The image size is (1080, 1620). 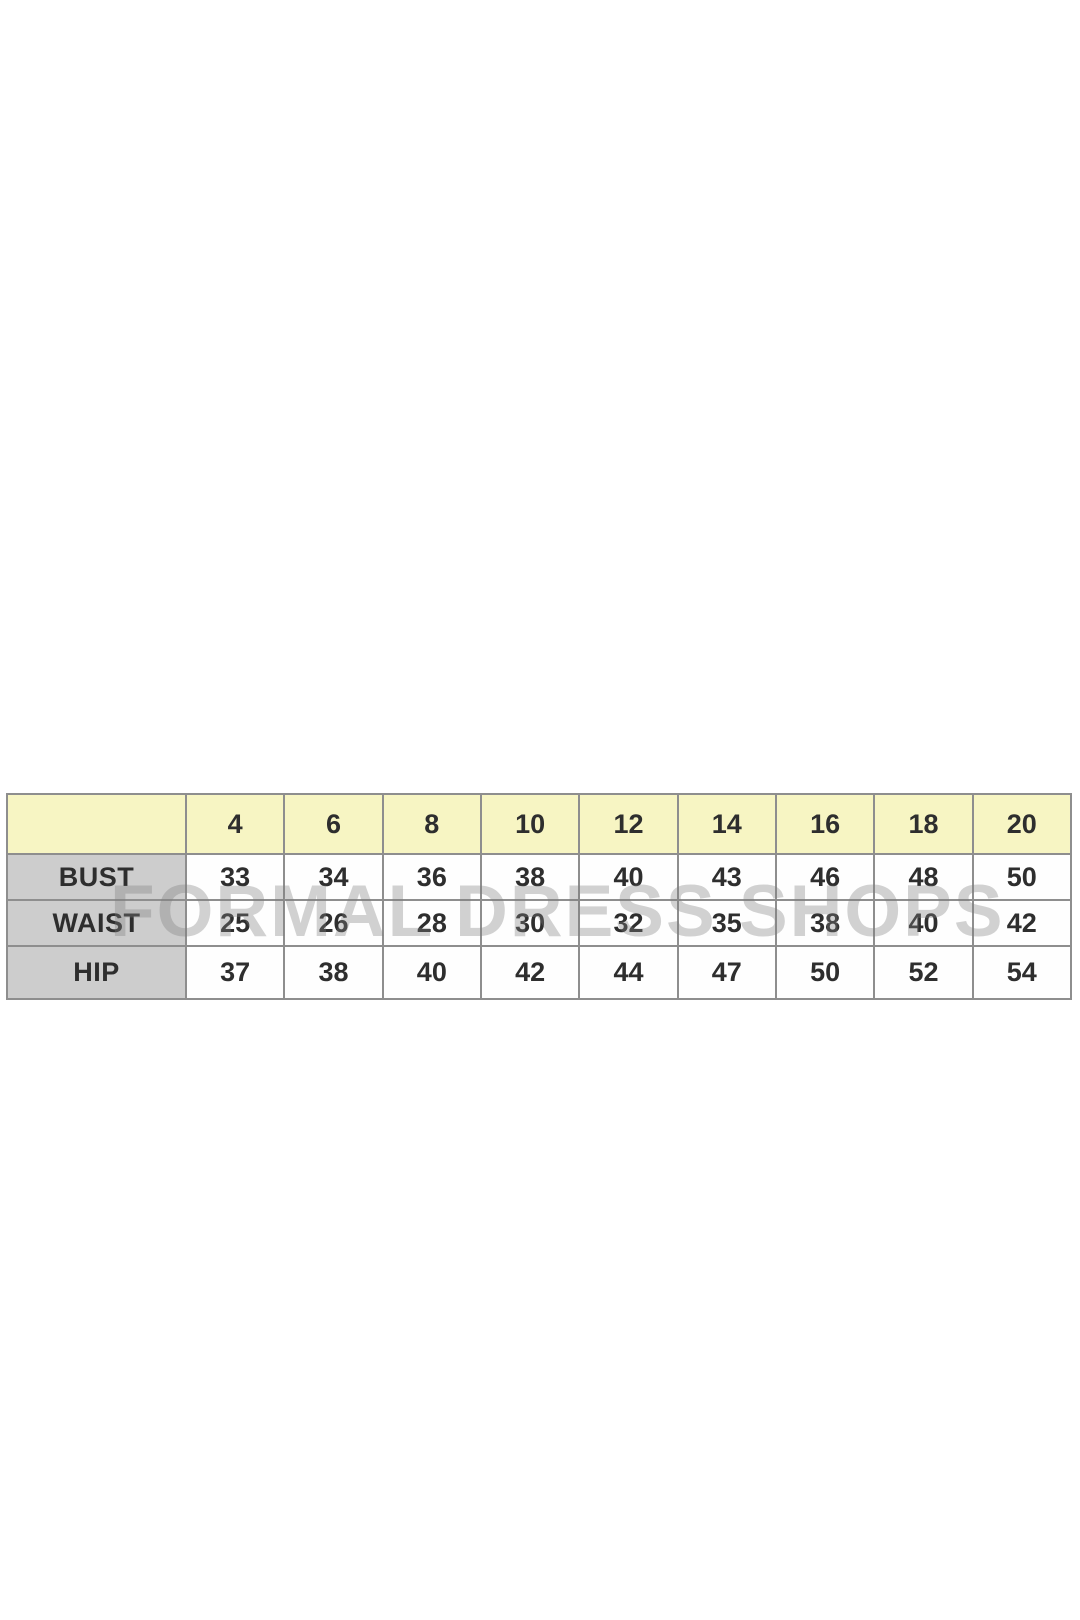 I want to click on size-column-header: 12, so click(x=628, y=824).